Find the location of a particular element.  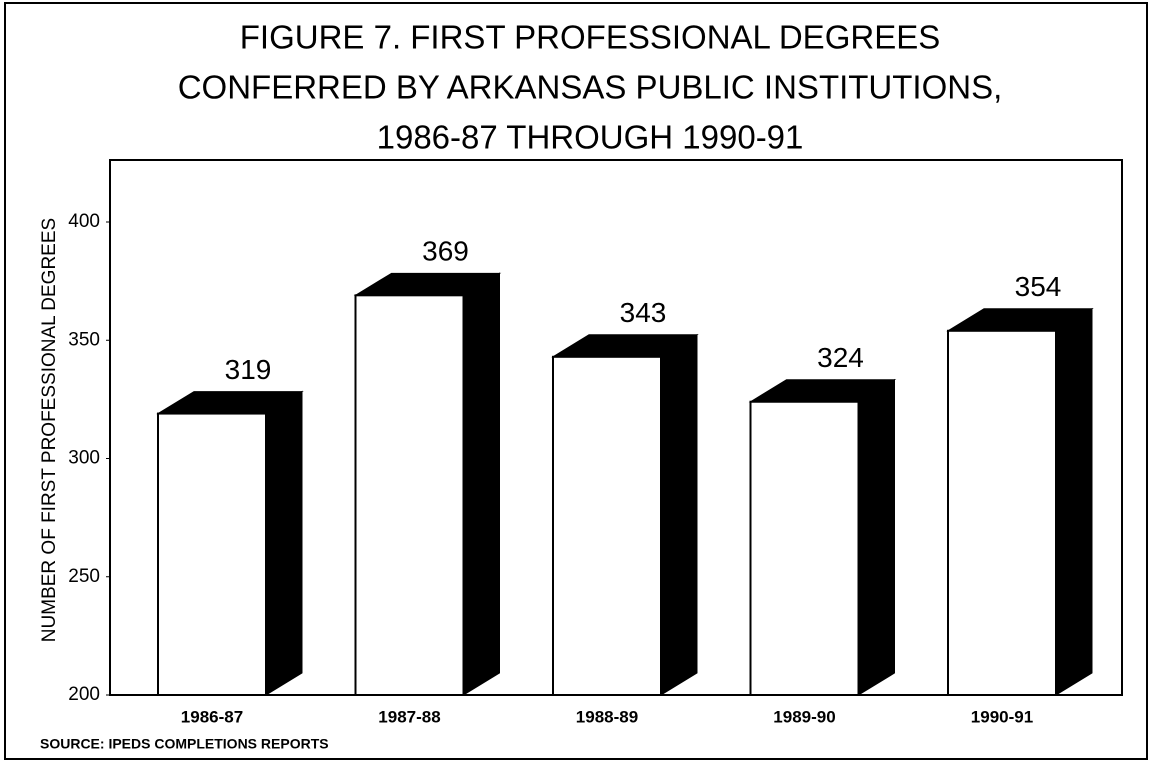

source-note: SOURCE: IPEDS COMPLETIONS REPORTS is located at coordinates (184, 744).